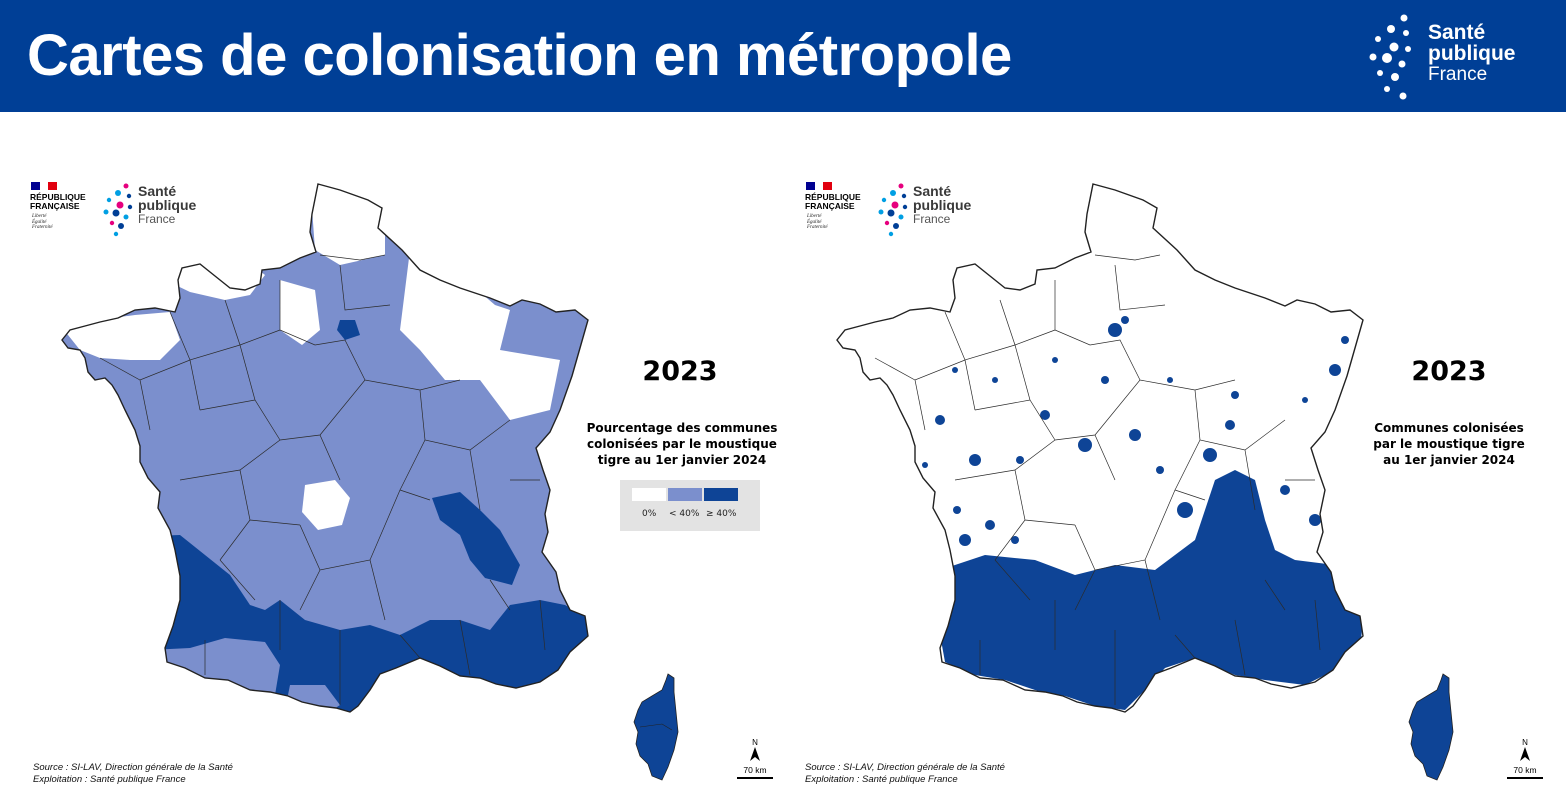 The image size is (1566, 807). I want to click on legend-title-line: Pourcentage des communes, so click(682, 428).